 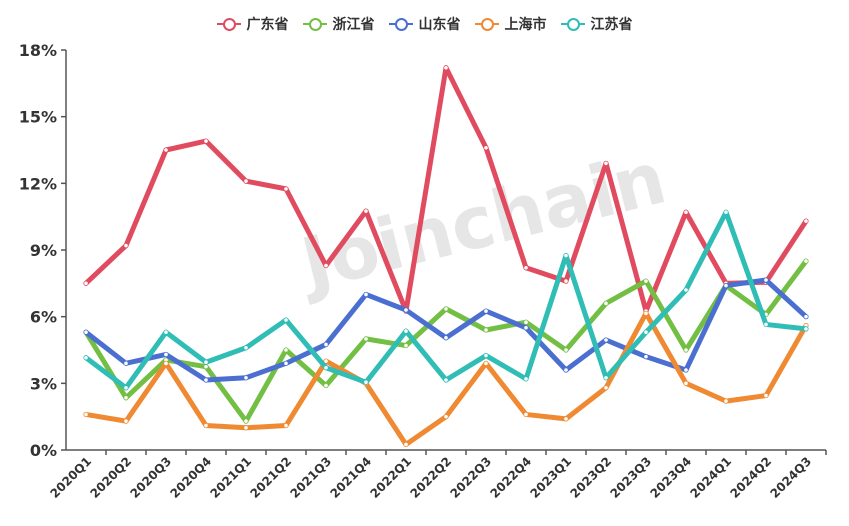 I want to click on y-tick-label: 3%, so click(x=43, y=383).